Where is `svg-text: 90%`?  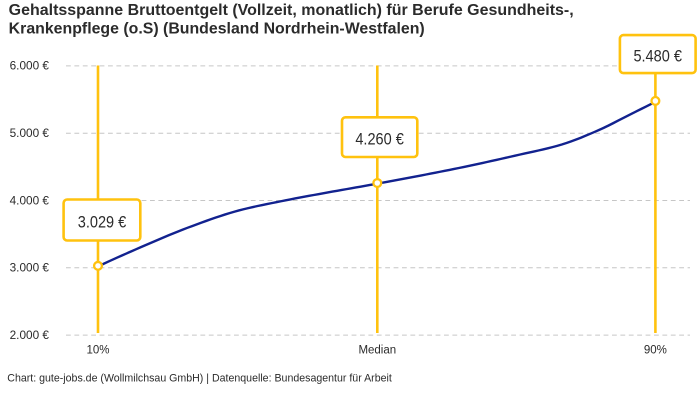 svg-text: 90% is located at coordinates (655, 351).